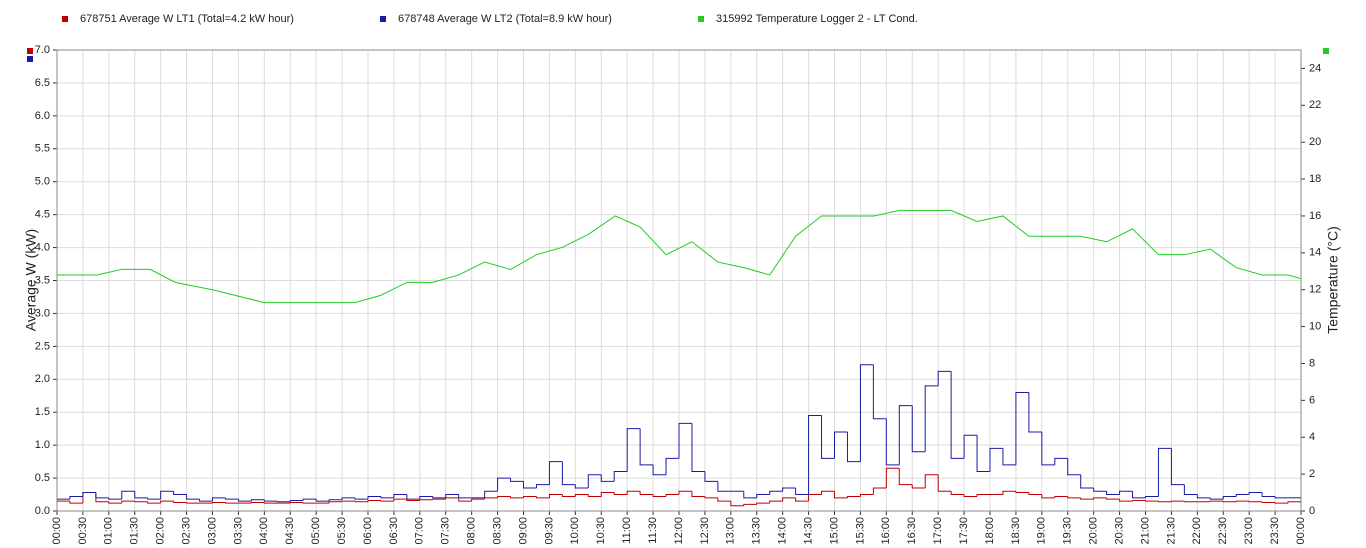 Image resolution: width=1366 pixels, height=548 pixels. Describe the element at coordinates (938, 531) in the screenshot. I see `x-tick-label: 17:00` at that location.